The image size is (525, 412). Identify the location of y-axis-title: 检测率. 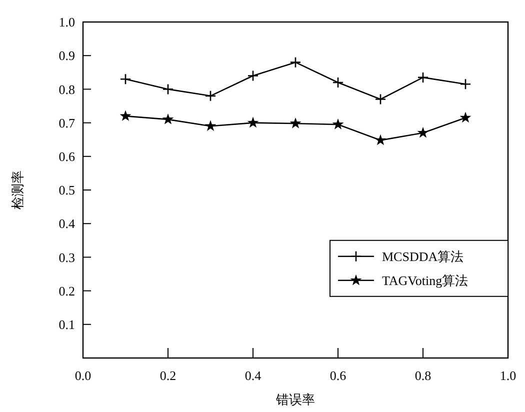
(17, 190).